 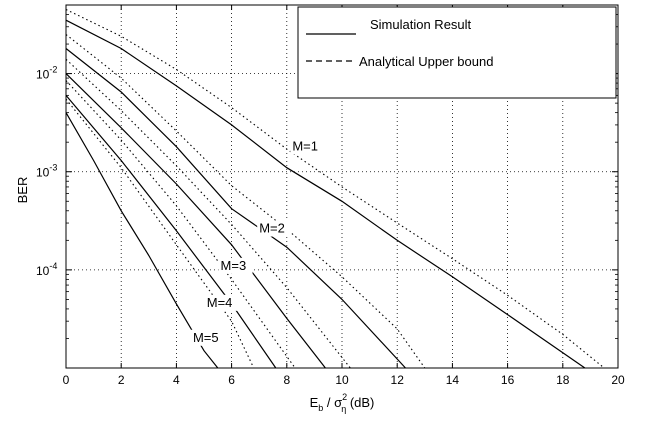 I want to click on x-tick-labels: 0 2 4 6 8 10 12 14 16 18 20, so click(x=344, y=380).